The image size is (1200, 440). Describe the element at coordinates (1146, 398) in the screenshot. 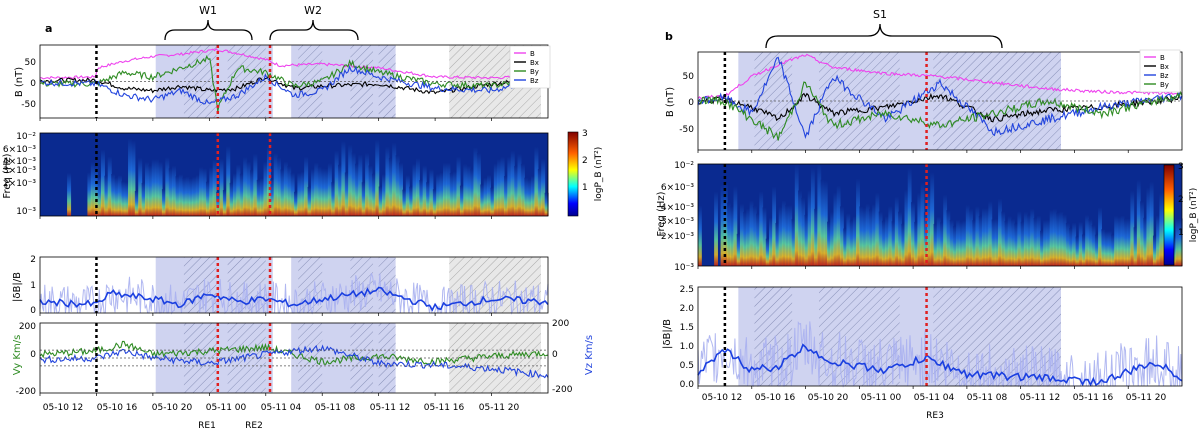

I see `b-xtick: 05-11 20` at that location.